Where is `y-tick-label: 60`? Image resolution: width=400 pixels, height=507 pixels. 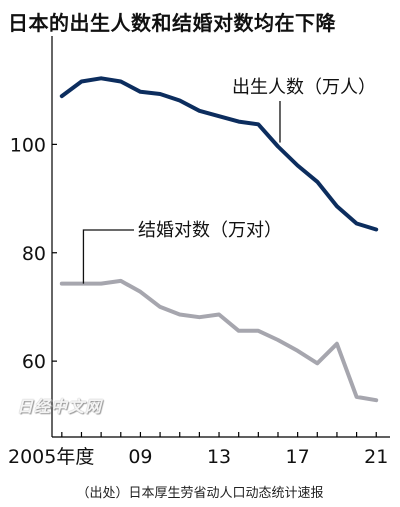 y-tick-label: 60 is located at coordinates (34, 362).